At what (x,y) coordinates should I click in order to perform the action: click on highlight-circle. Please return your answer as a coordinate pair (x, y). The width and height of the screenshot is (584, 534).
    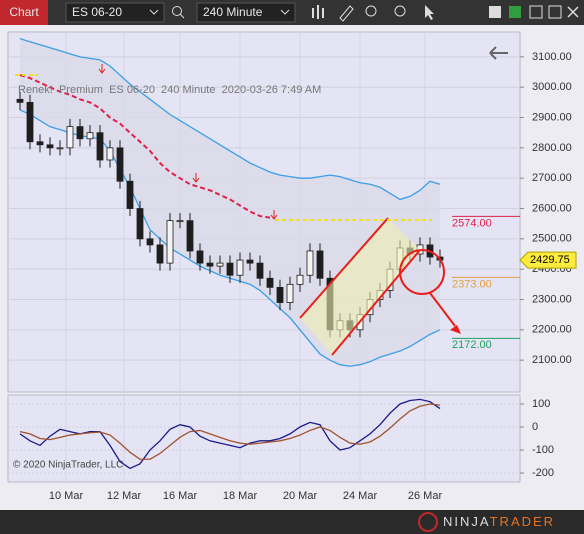
    Looking at the image, I should click on (422, 272).